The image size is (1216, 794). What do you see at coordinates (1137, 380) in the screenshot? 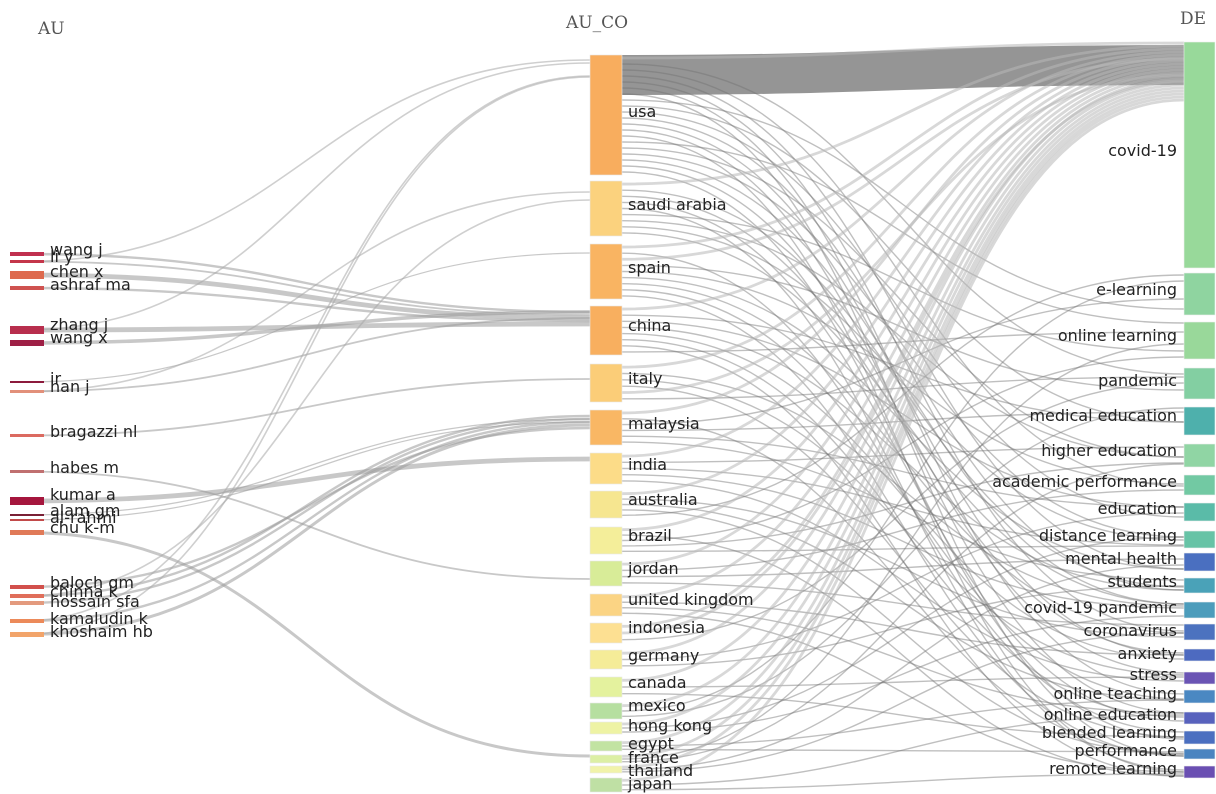
I see `keyword-label: pandemic` at bounding box center [1137, 380].